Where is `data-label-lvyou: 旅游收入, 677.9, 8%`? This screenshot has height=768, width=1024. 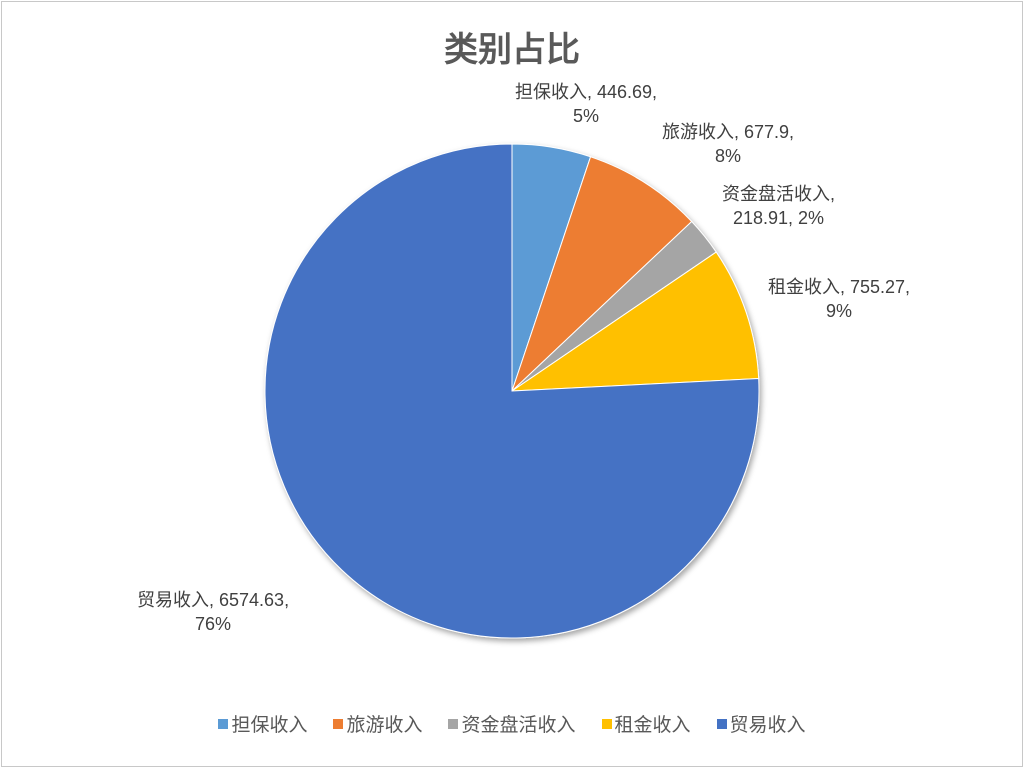
data-label-lvyou: 旅游收入, 677.9, 8% is located at coordinates (728, 144).